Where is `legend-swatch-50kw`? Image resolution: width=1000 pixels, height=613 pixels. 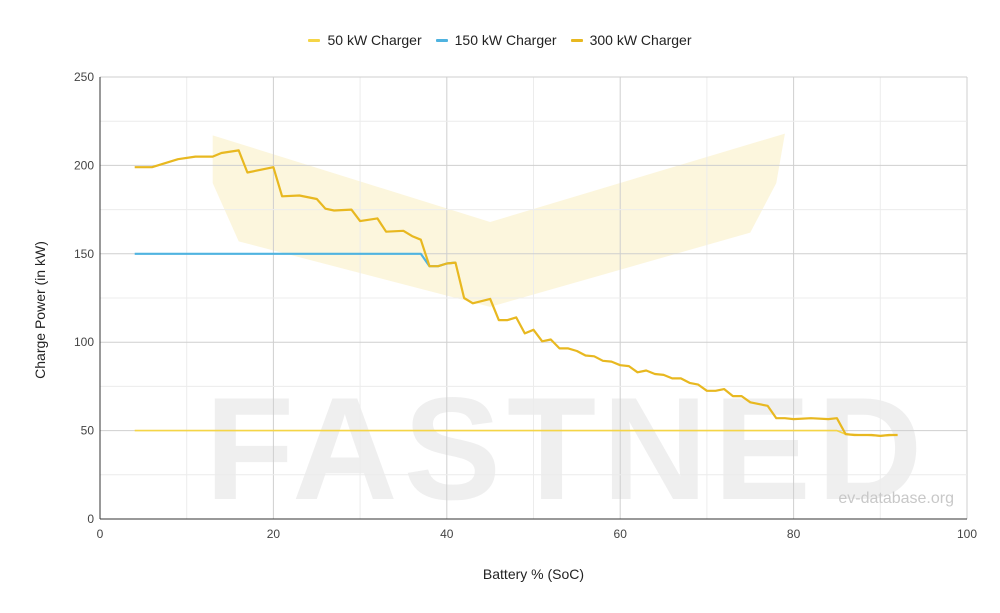 legend-swatch-50kw is located at coordinates (314, 40).